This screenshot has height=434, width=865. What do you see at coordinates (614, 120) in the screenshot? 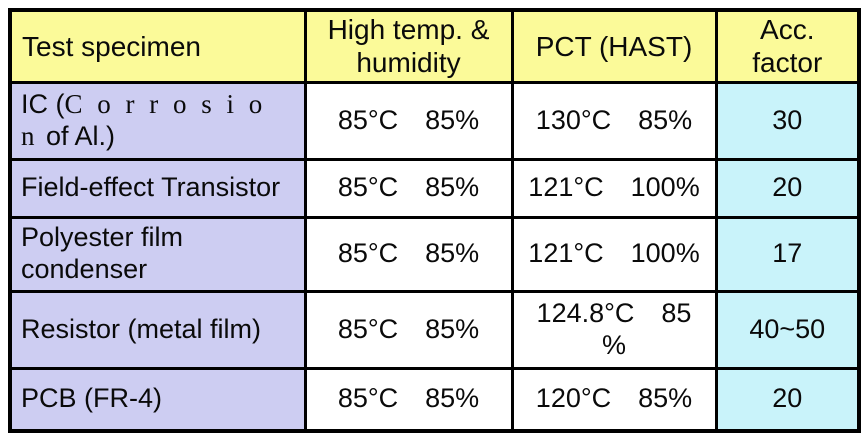
I see `pct-cell: 130°C 85%` at bounding box center [614, 120].